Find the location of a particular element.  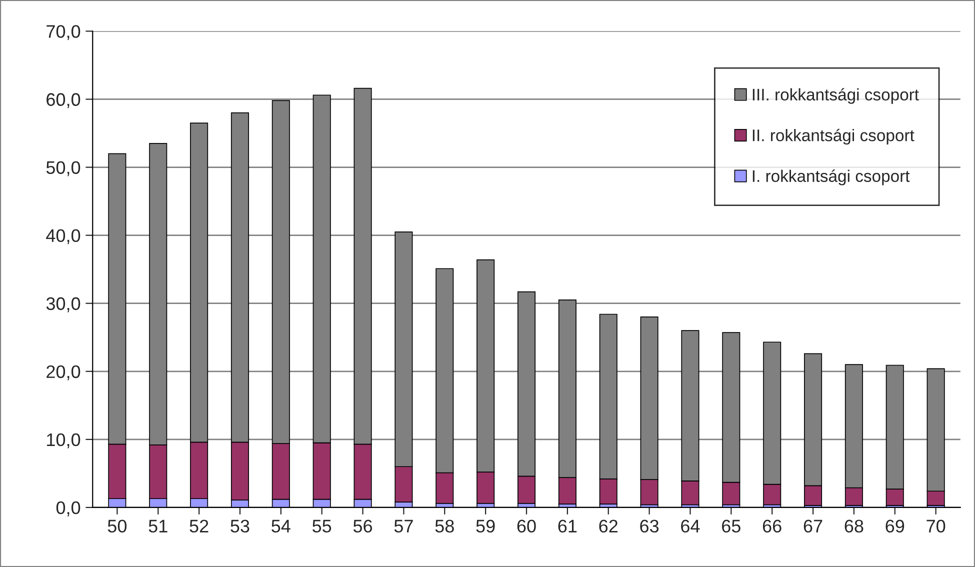

y-tick-label: 30,0 is located at coordinates (63, 304).